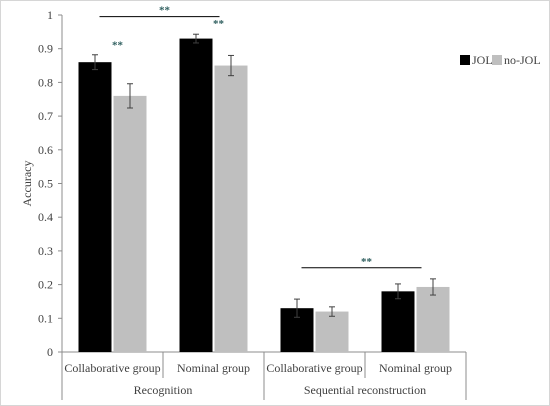 This screenshot has height=406, width=550. Describe the element at coordinates (27, 184) in the screenshot. I see `y-axis-title: Accuracy` at that location.